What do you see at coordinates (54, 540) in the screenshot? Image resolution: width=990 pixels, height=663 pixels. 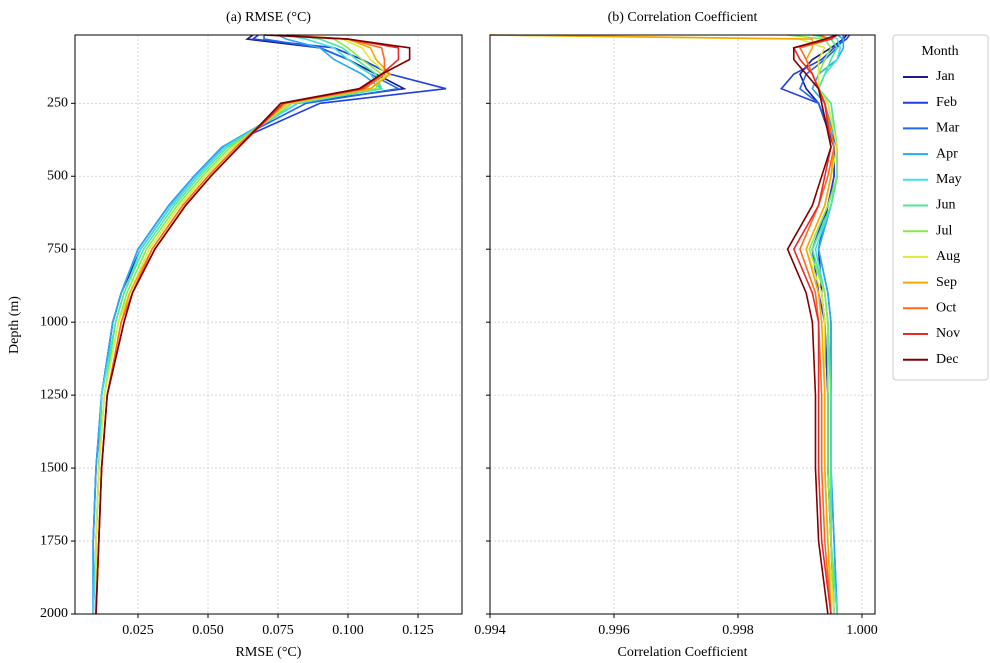 I see `y-tick-label: 1750` at bounding box center [54, 540].